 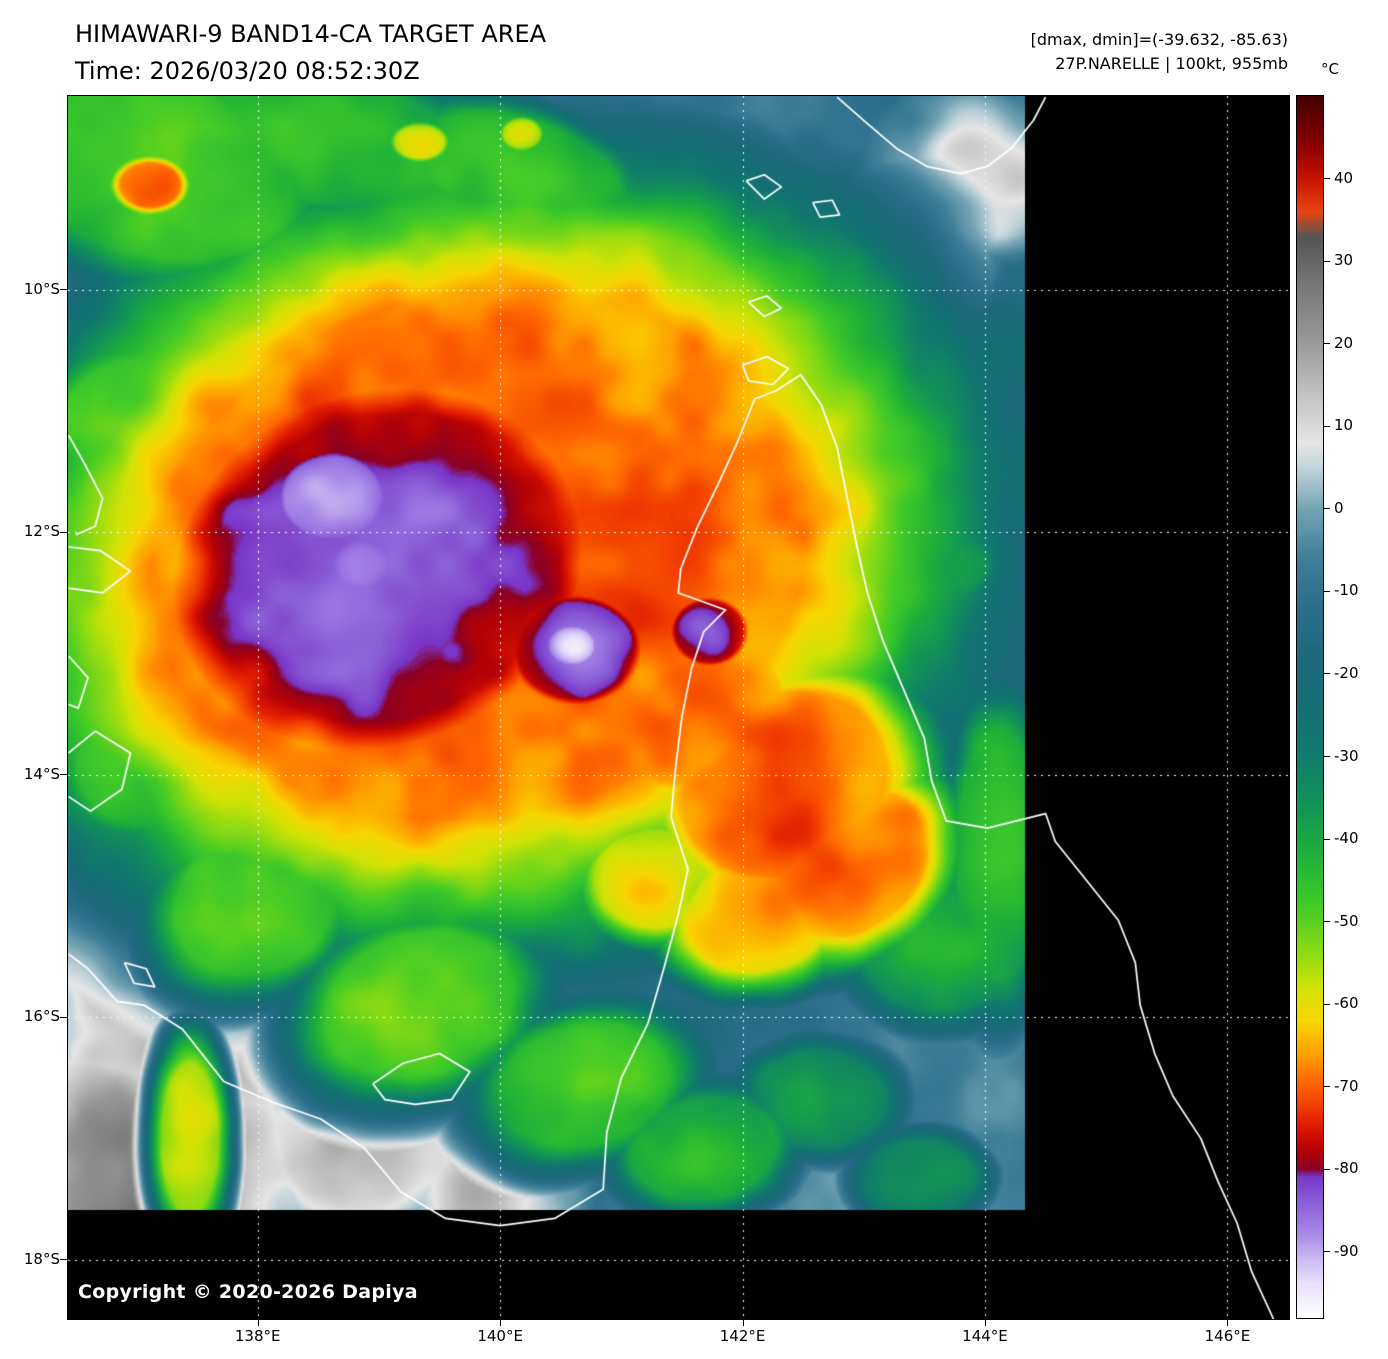 I want to click on colorbar-tick-label: -90, so click(x=1346, y=1250).